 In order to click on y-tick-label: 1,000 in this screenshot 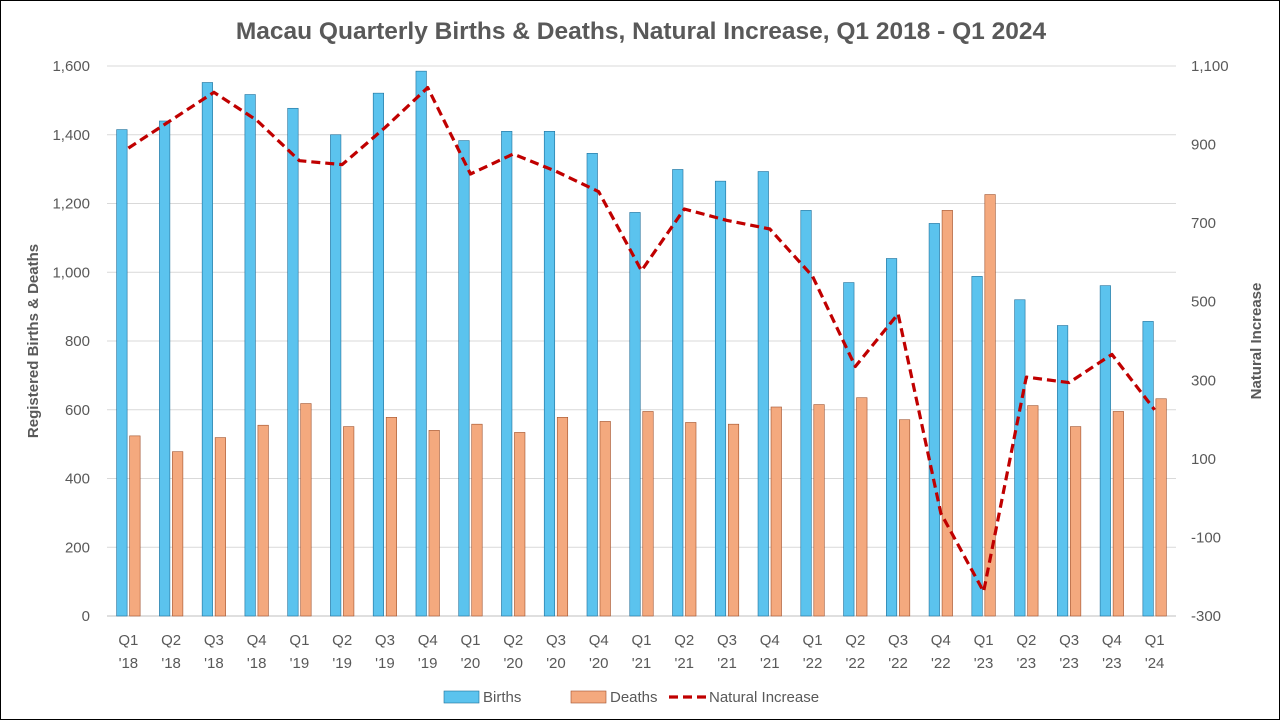, I will do `click(71, 272)`.